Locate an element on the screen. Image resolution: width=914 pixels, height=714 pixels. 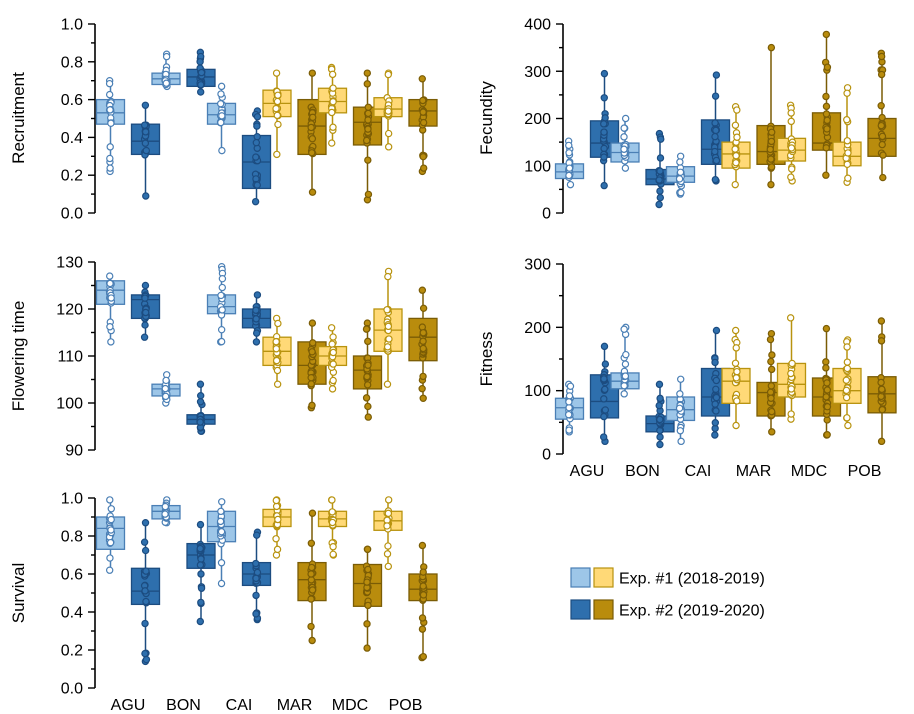
y-axis-title: Fitness is located at coordinates (486, 359).